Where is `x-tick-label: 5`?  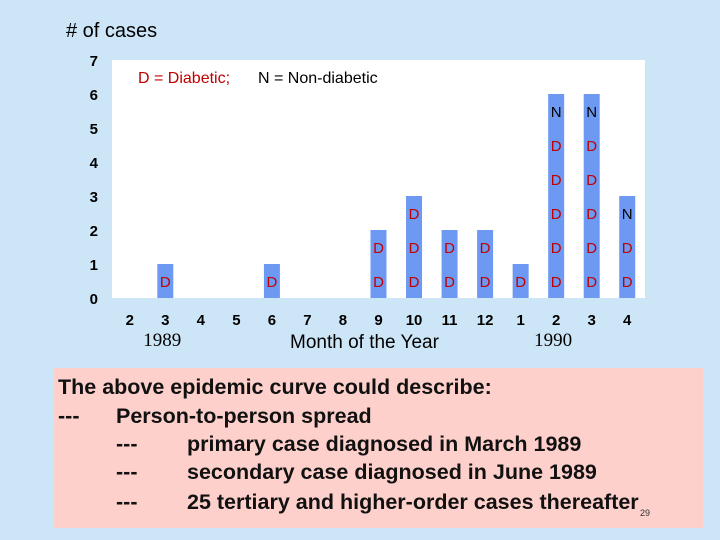 x-tick-label: 5 is located at coordinates (236, 320).